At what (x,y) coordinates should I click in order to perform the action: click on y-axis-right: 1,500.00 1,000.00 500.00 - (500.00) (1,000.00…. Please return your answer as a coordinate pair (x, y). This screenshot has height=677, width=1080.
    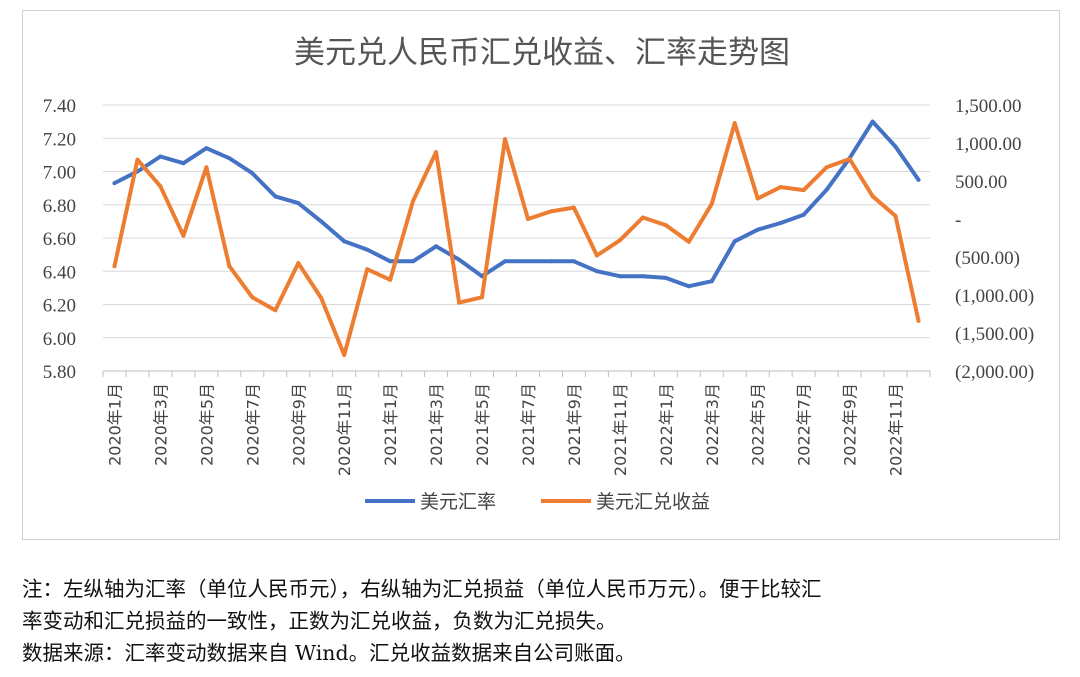
    Looking at the image, I should click on (994, 239).